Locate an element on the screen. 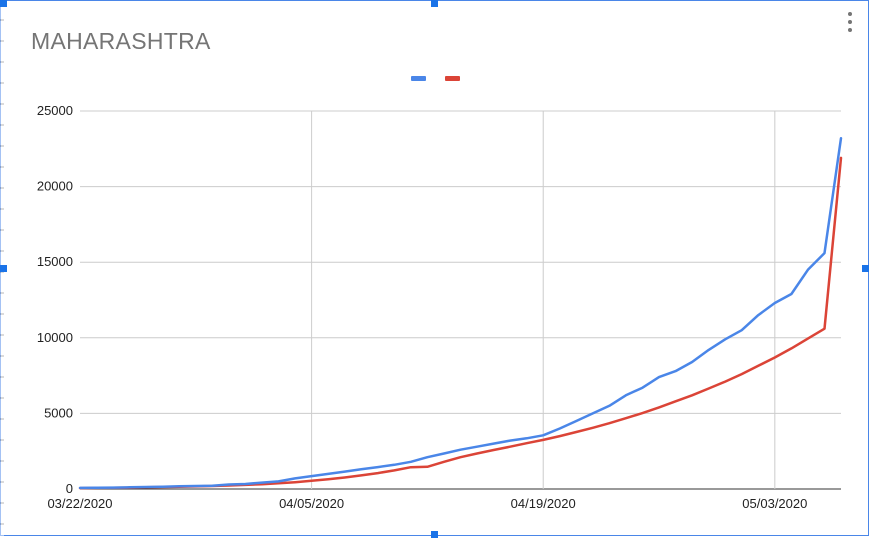 This screenshot has height=538, width=869. y-axis-ticks: 0 5000 10000 15000 20000 25000 is located at coordinates (55, 299).